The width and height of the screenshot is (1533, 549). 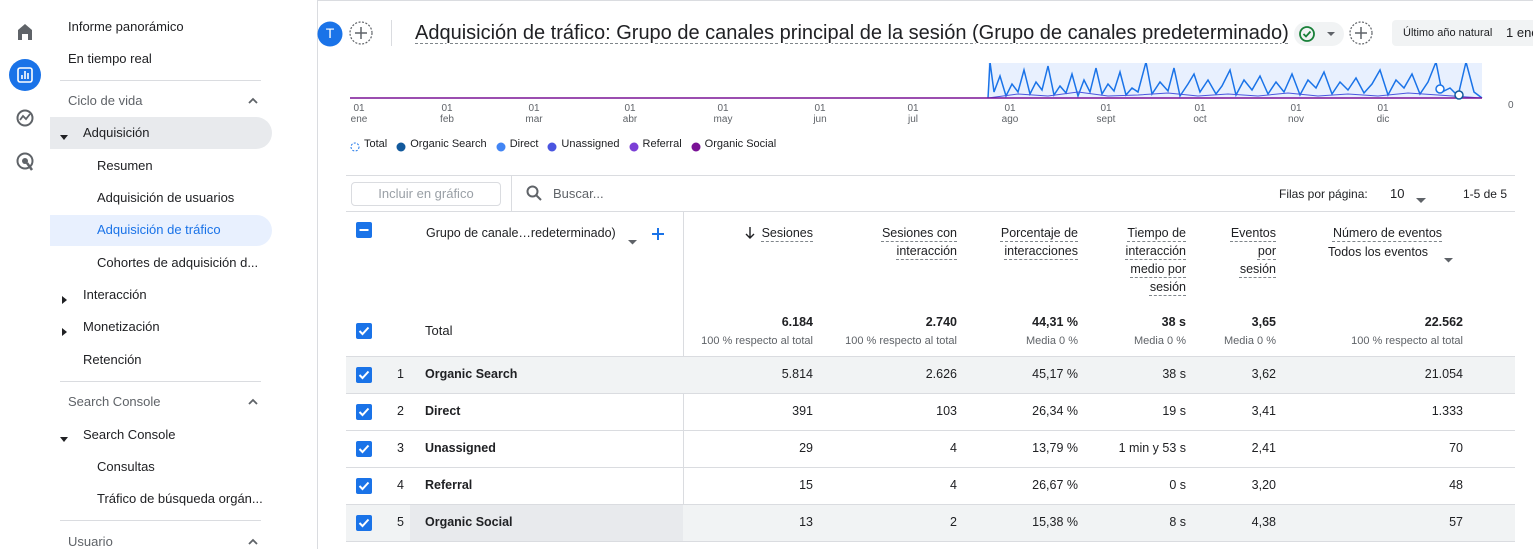 I want to click on x-tick-month: sept, so click(x=1106, y=119).